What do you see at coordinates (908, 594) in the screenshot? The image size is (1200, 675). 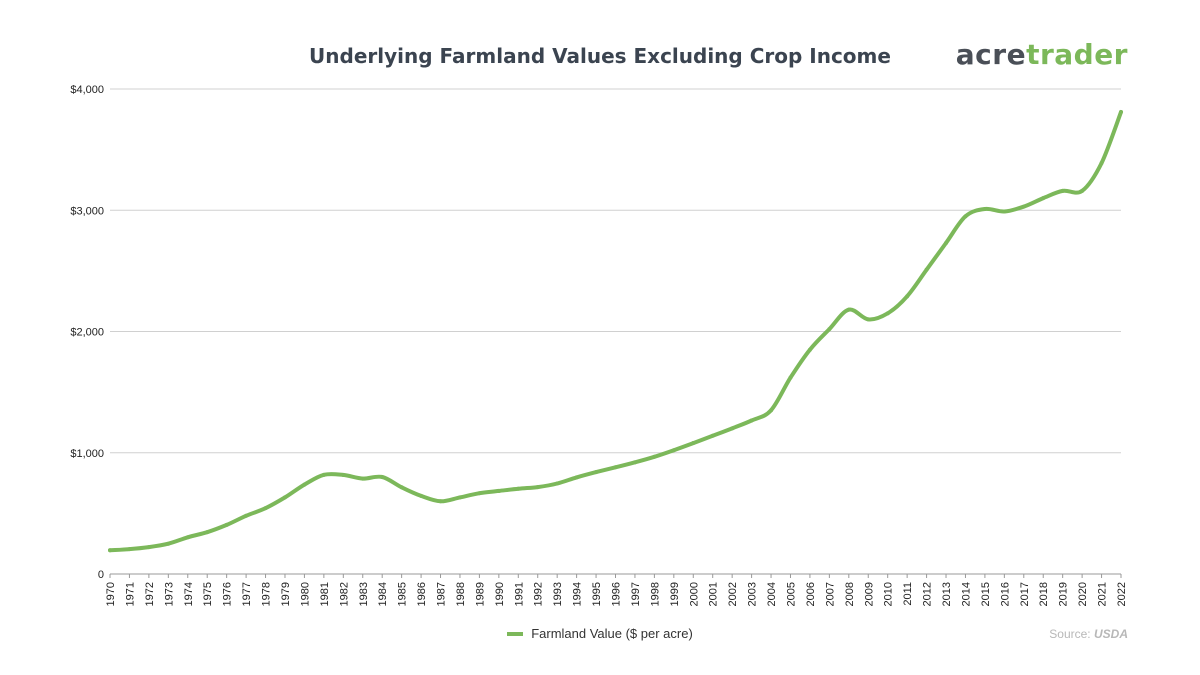 I see `x-tick-label: 2011` at bounding box center [908, 594].